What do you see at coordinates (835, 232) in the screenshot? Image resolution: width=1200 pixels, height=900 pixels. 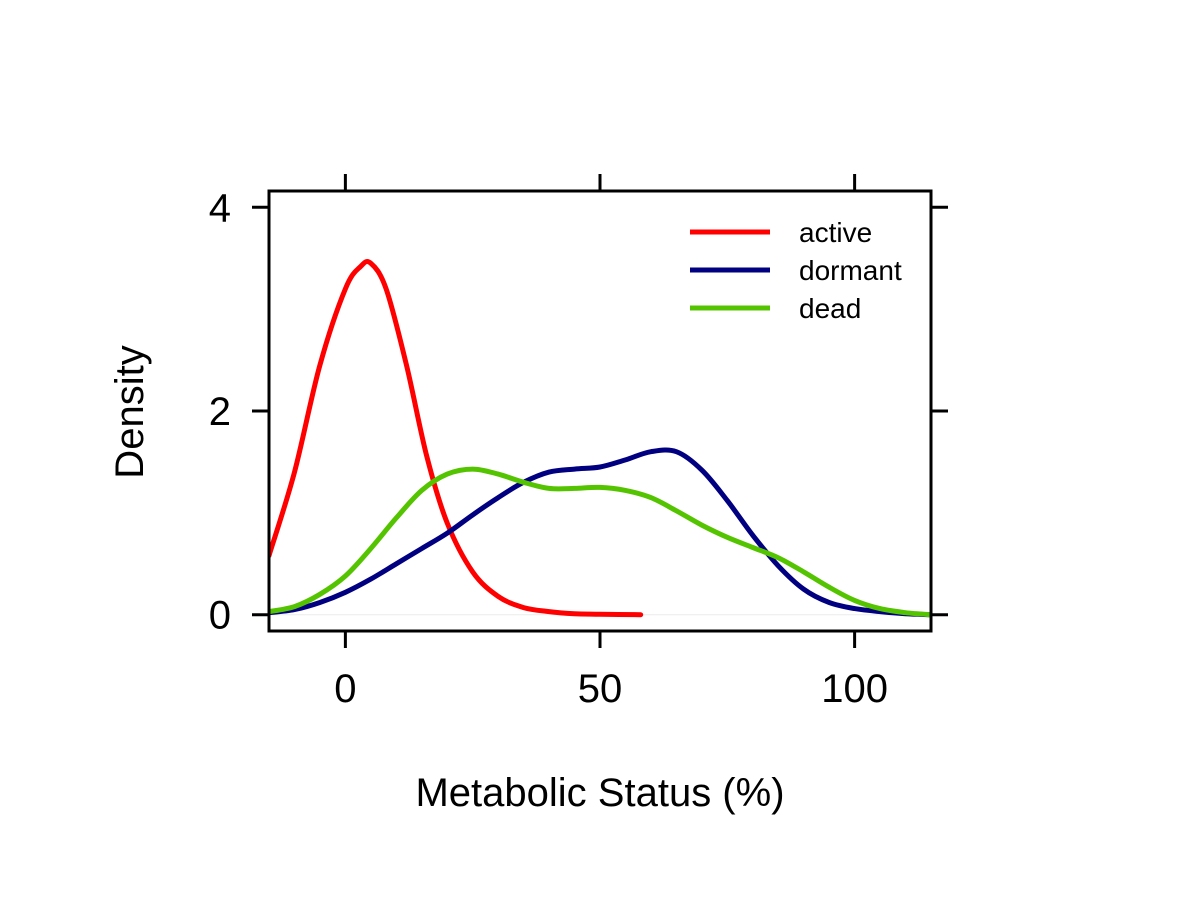 I see `legend-label-active: active` at bounding box center [835, 232].